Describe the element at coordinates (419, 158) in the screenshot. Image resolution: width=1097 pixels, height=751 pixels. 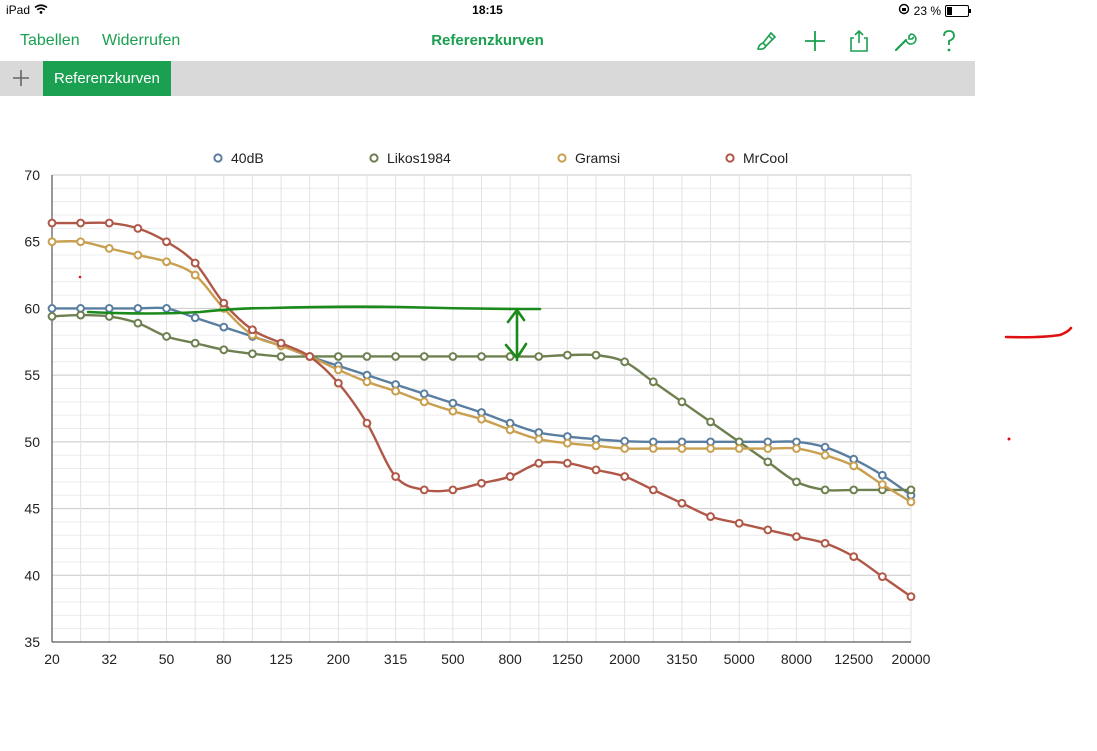
I see `legend-label: Likos1984` at that location.